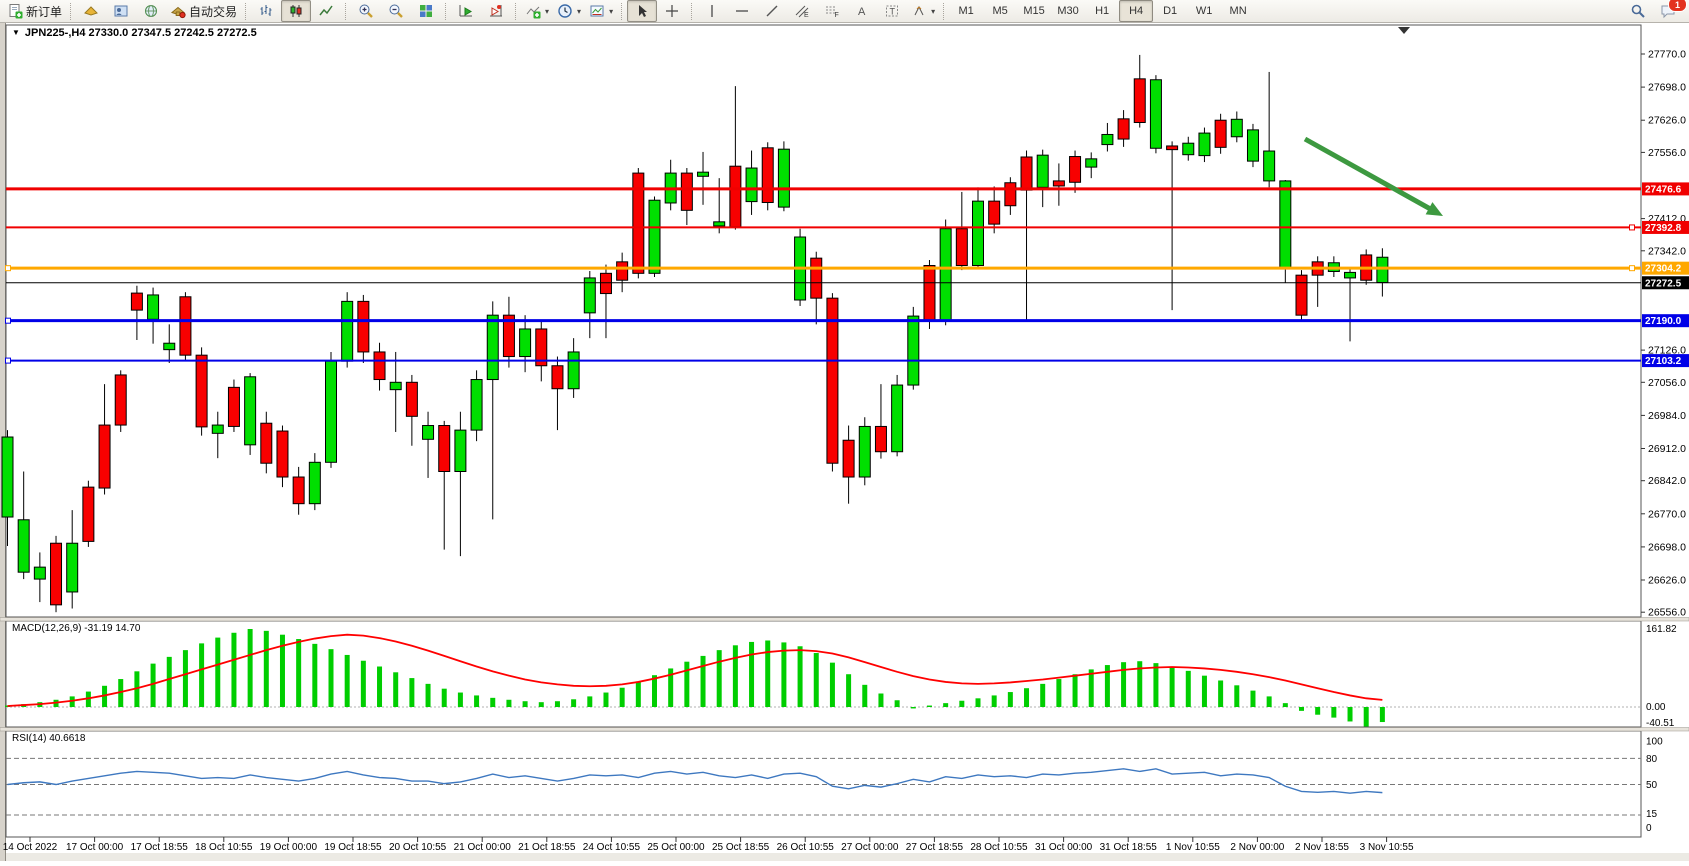  Describe the element at coordinates (1404, 30) in the screenshot. I see `chart-shift-marker` at that location.